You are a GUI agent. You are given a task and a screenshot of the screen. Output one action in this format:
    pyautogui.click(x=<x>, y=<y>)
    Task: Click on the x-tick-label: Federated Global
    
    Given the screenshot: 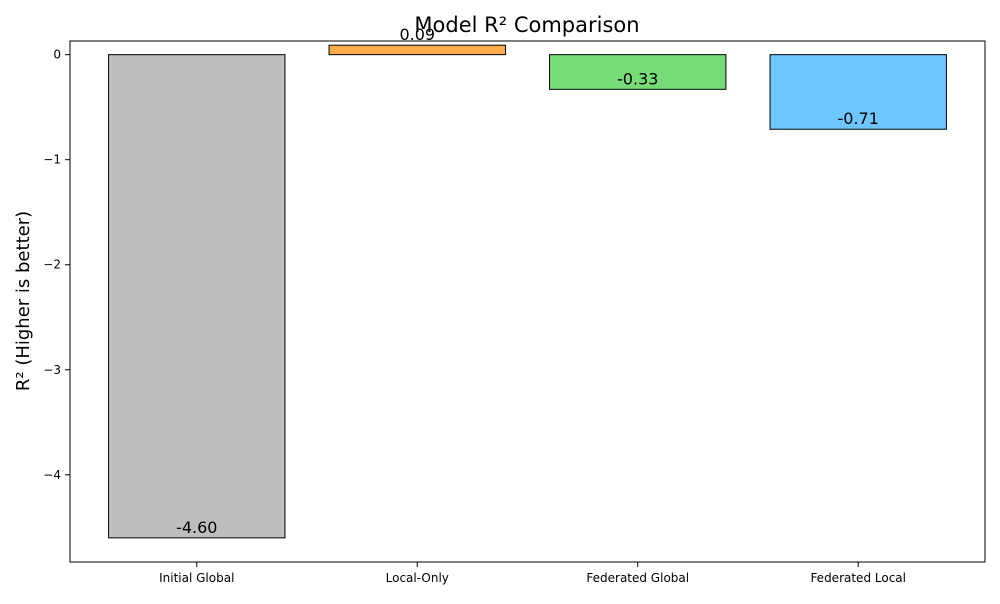 What is the action you would take?
    pyautogui.click(x=637, y=578)
    